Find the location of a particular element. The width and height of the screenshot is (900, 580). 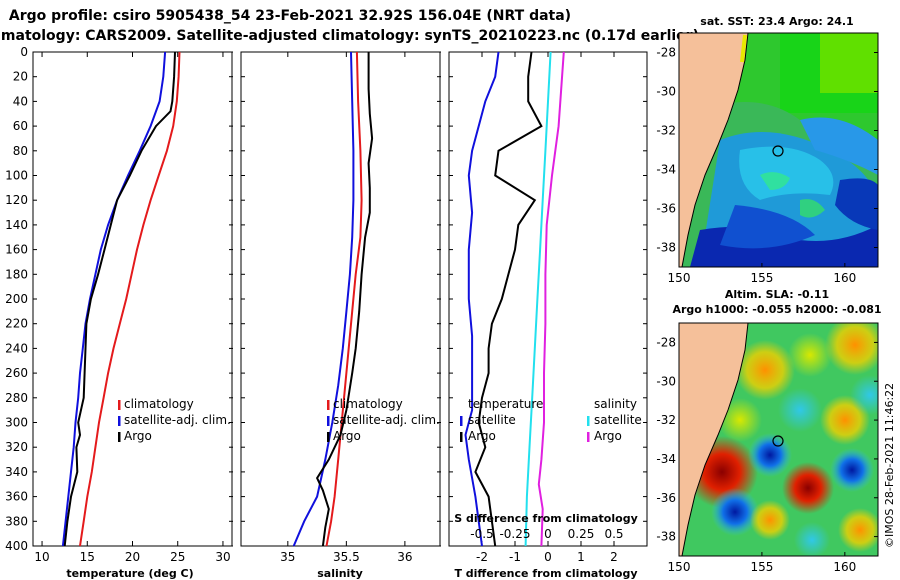

depth-tick-label: 160 is located at coordinates (16, 250).